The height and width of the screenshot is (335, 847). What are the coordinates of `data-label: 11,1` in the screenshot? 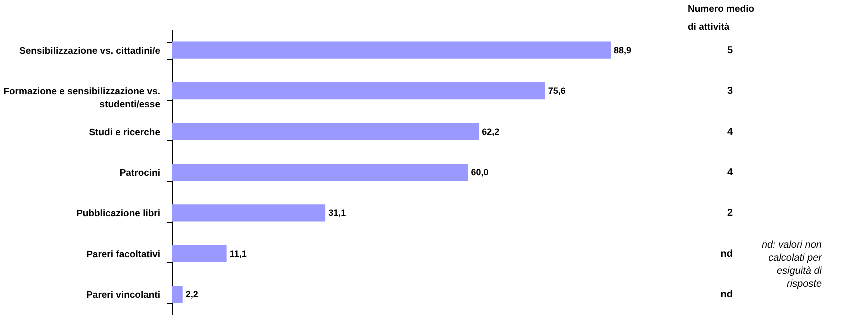 It's located at (238, 253).